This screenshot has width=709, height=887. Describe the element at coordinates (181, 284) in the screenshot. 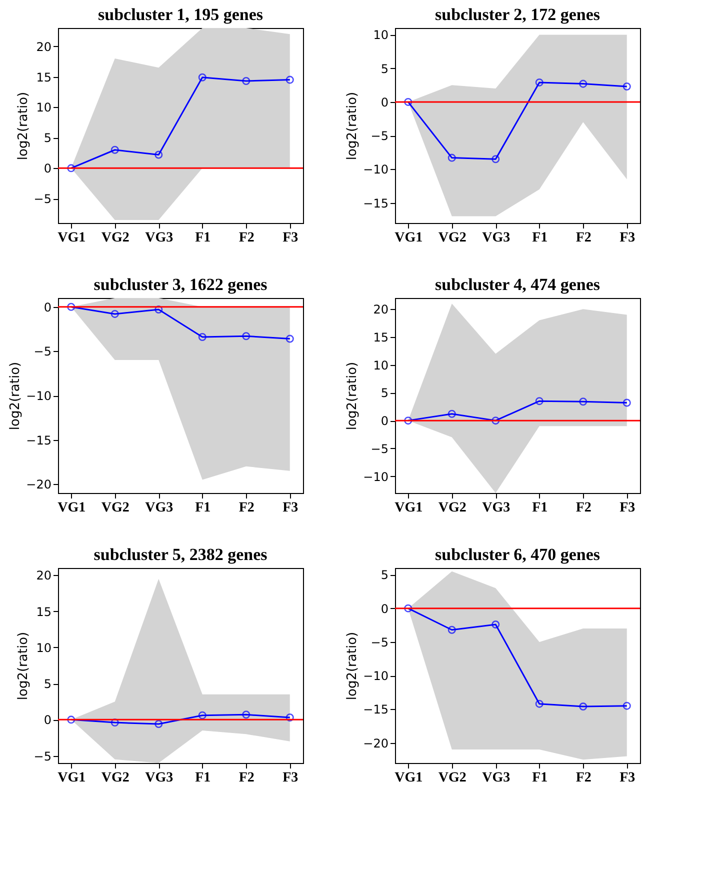

I see `chart-title: subcluster 3, 1622 genes` at that location.